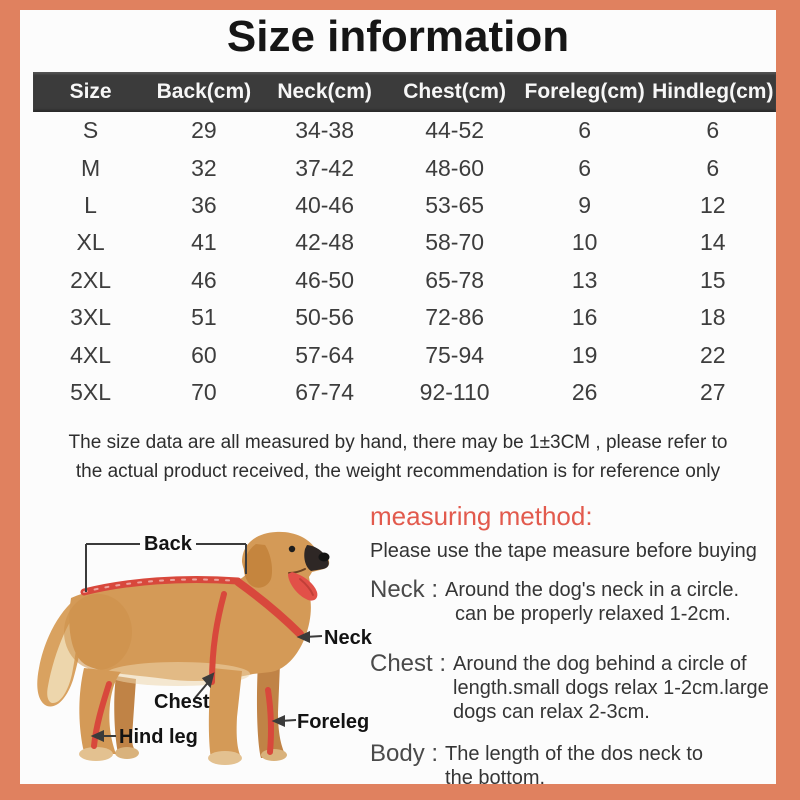 This screenshot has width=800, height=800. I want to click on col-header-neck: Neck(cm), so click(324, 91).